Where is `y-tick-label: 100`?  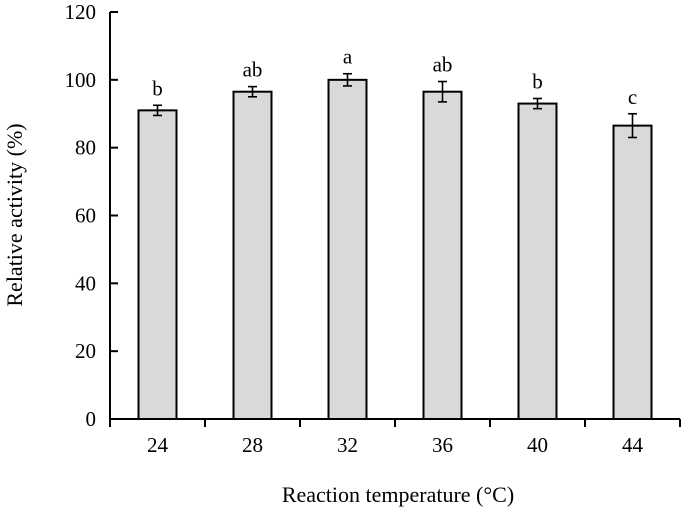 y-tick-label: 100 is located at coordinates (81, 80).